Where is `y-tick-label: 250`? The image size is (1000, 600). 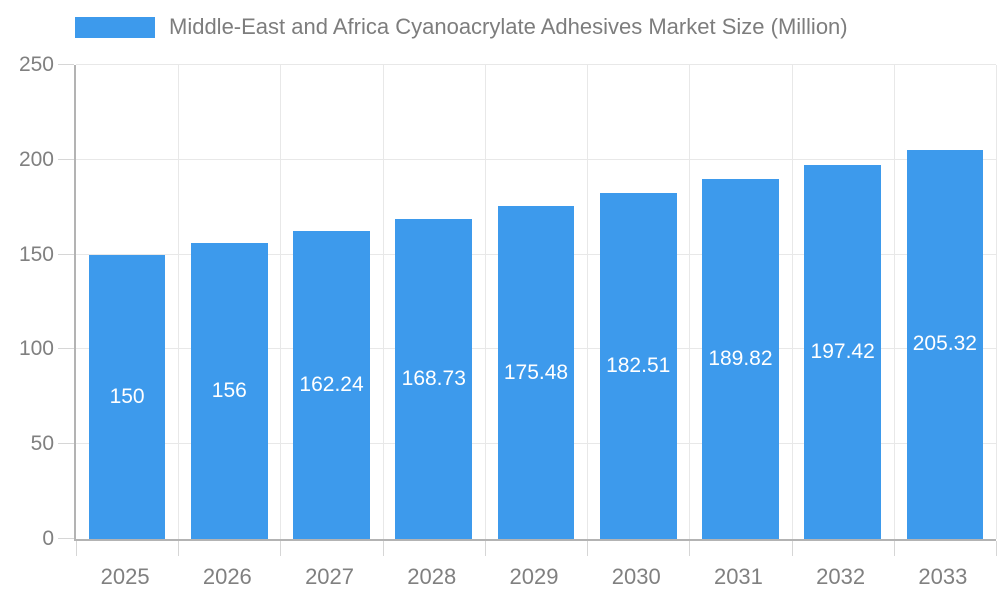 y-tick-label: 250 is located at coordinates (36, 64).